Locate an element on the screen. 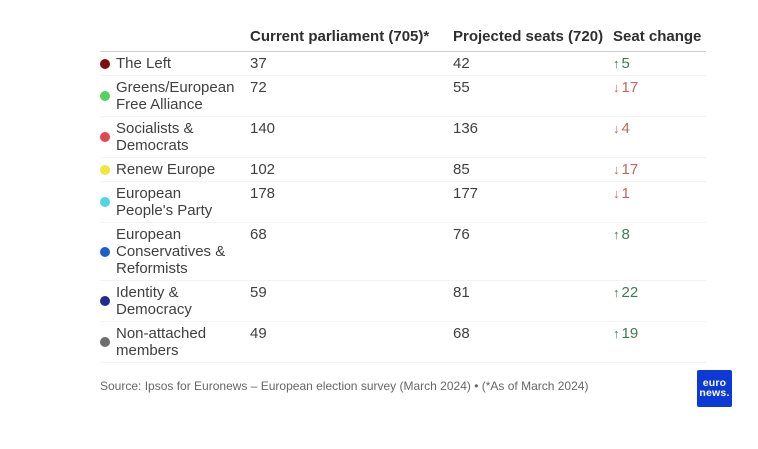 The width and height of the screenshot is (758, 449). party-name: European People's Party is located at coordinates (164, 202).